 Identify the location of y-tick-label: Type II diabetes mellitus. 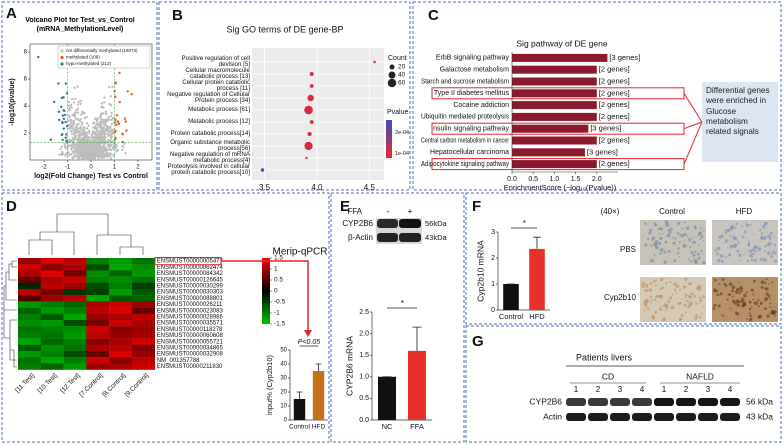
(472, 93).